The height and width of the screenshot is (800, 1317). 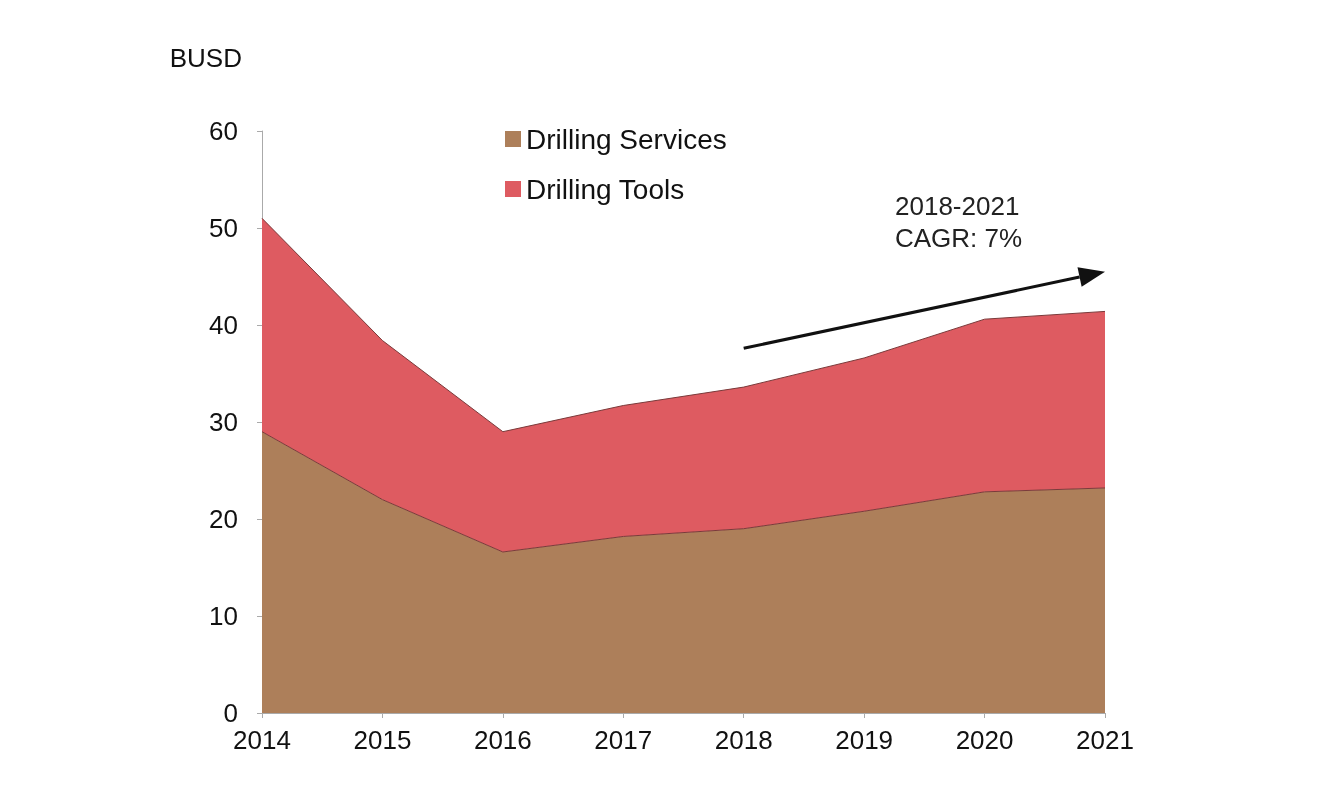 What do you see at coordinates (223, 228) in the screenshot?
I see `y-tick-label: 50` at bounding box center [223, 228].